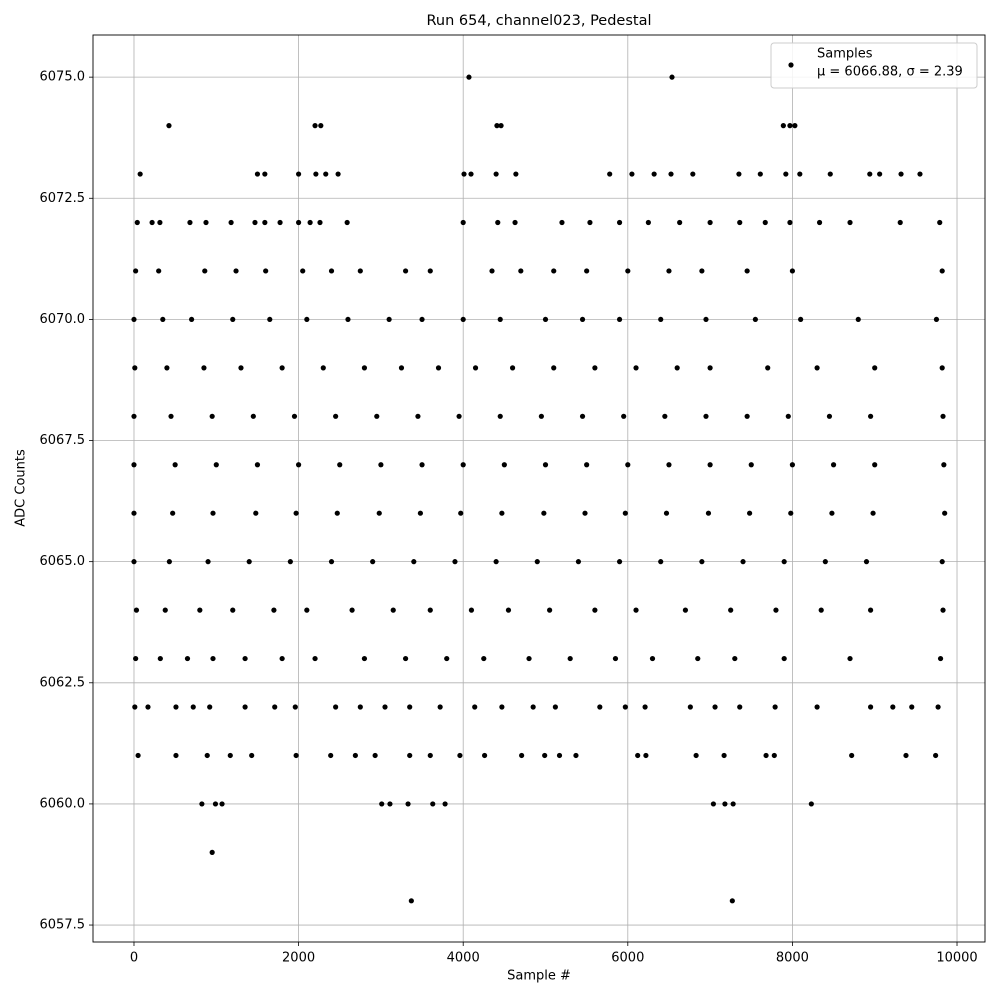 The image size is (1000, 1000). Describe the element at coordinates (890, 72) in the screenshot. I see `legend-note: μ = 6066.88, σ = 2.39` at that location.